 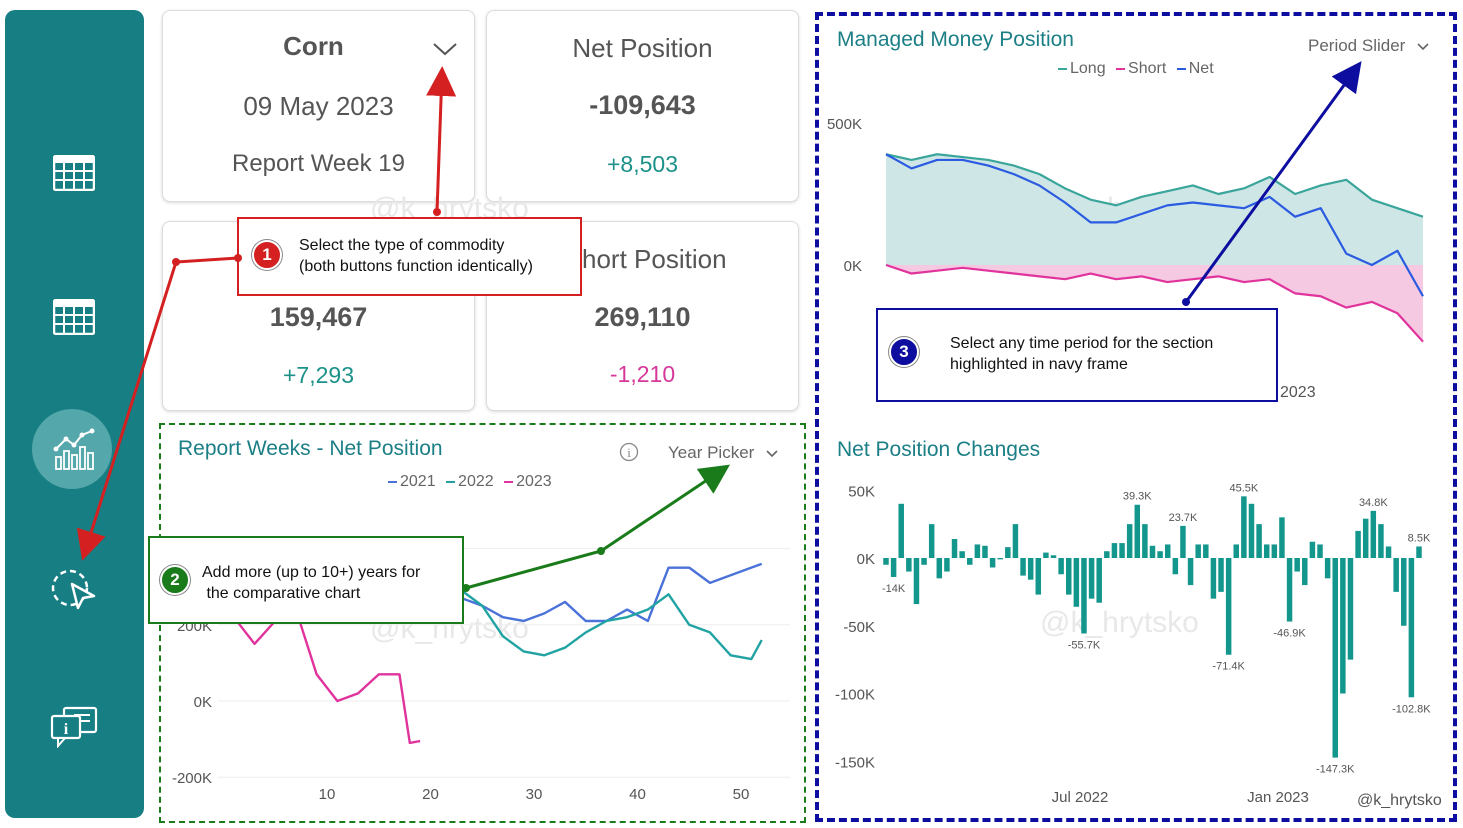 I want to click on bar-chart-icon, so click(x=74, y=449).